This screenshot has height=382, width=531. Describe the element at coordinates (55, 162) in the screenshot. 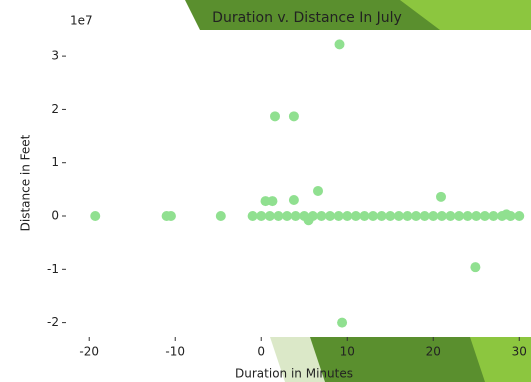

I see `y-tick-label: 1` at that location.